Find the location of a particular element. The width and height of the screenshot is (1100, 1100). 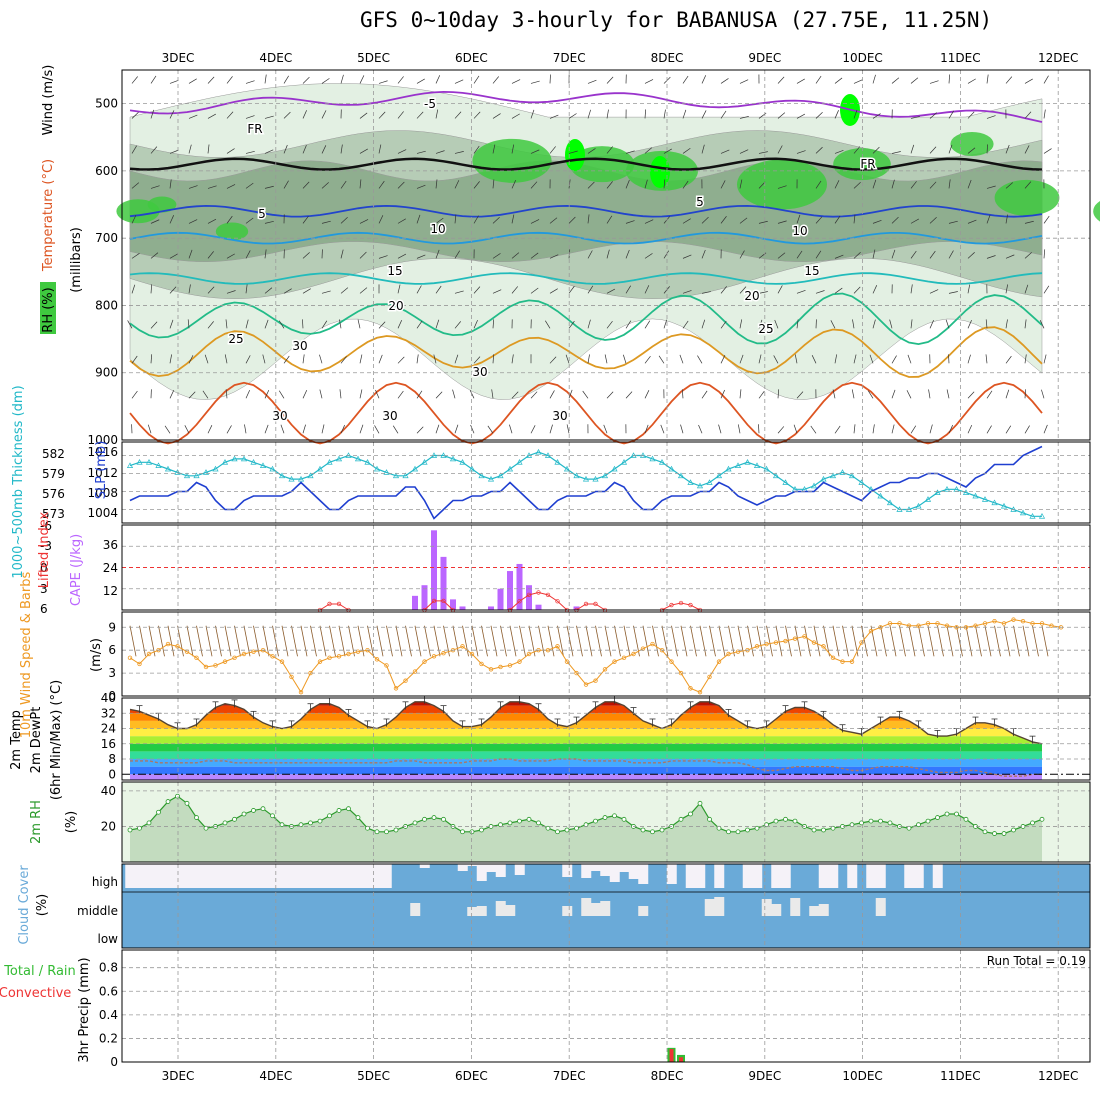

y-tick-rh2m: 40 is located at coordinates (108, 791).